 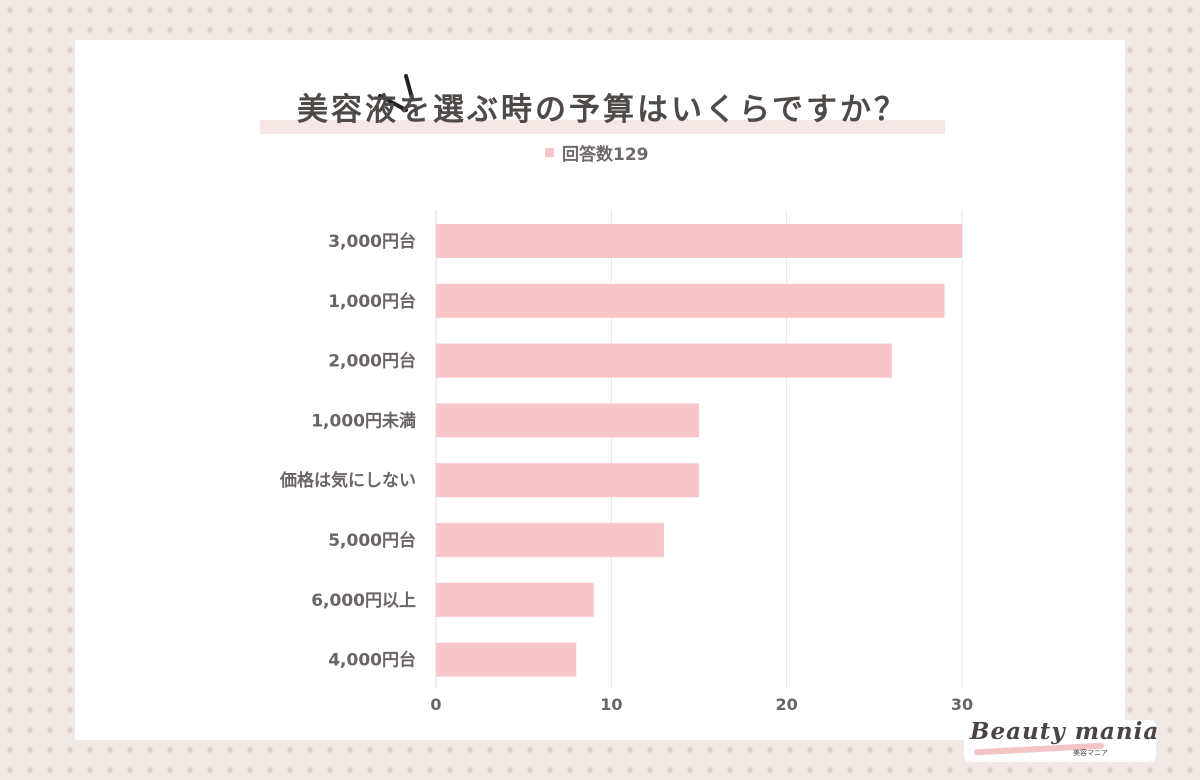 What do you see at coordinates (602, 127) in the screenshot?
I see `title-underline` at bounding box center [602, 127].